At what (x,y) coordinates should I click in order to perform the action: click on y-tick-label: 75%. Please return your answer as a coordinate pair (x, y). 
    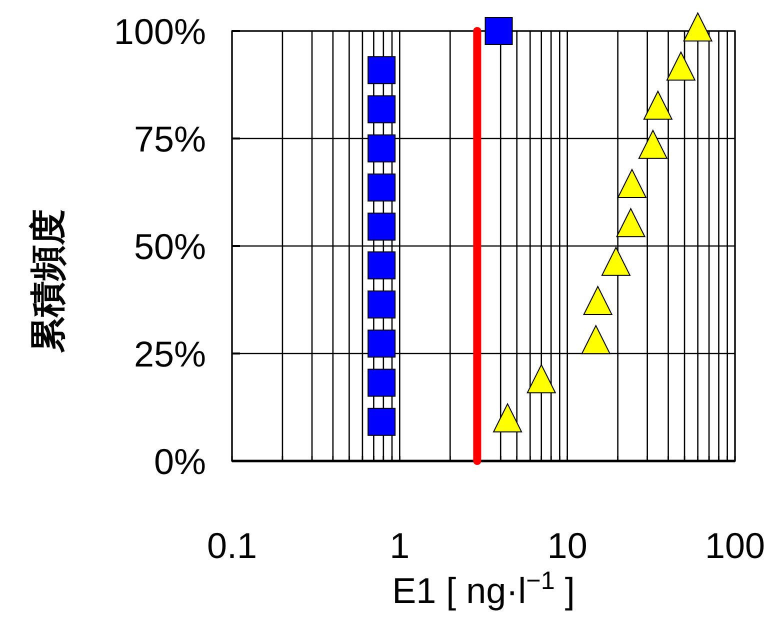
    Looking at the image, I should click on (170, 139).